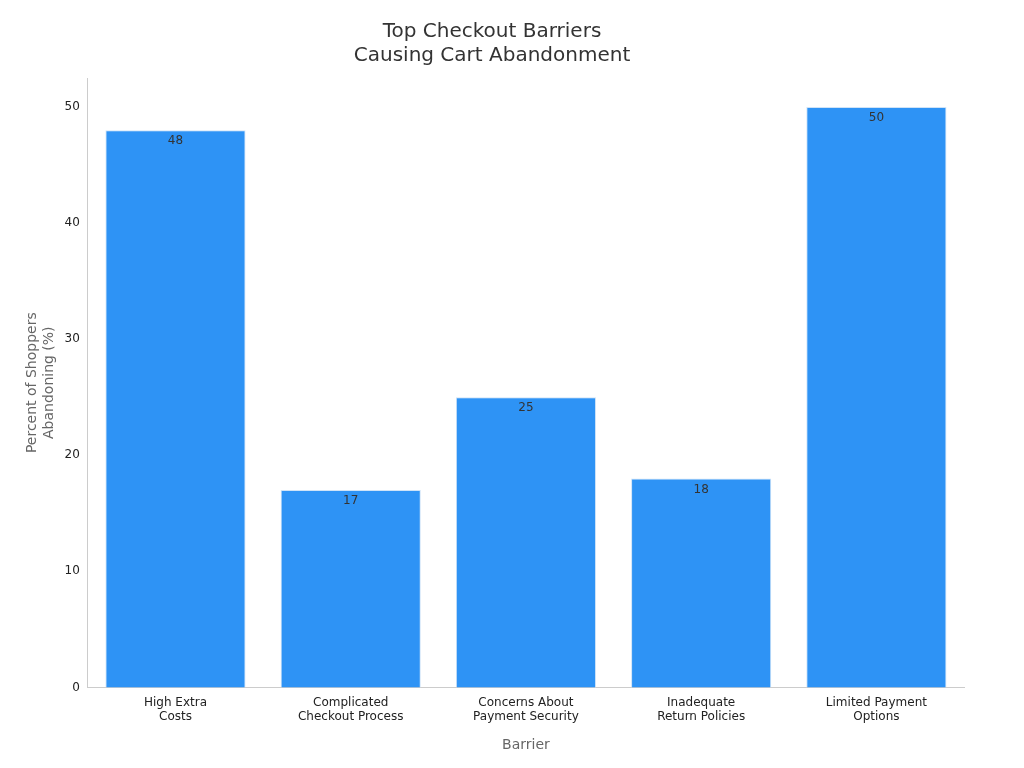 Image resolution: width=1024 pixels, height=768 pixels. Describe the element at coordinates (72, 570) in the screenshot. I see `y-tick-label: 10` at that location.